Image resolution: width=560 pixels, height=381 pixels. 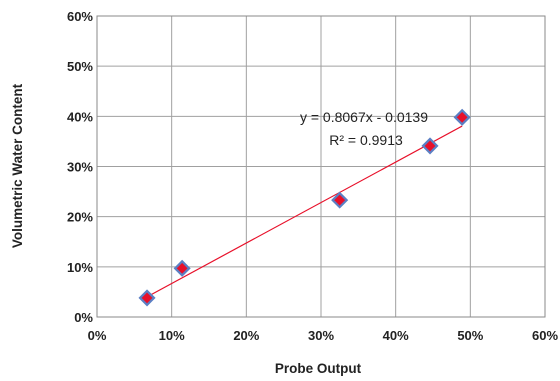 What do you see at coordinates (80, 16) in the screenshot?
I see `y-tick-label: 60%` at bounding box center [80, 16].